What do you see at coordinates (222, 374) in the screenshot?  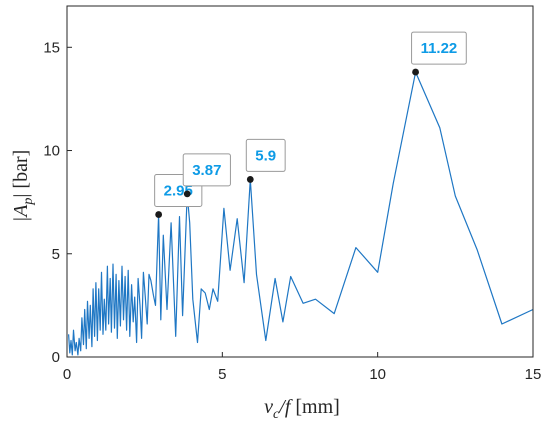 I see `x-tick-label: 5` at bounding box center [222, 374].